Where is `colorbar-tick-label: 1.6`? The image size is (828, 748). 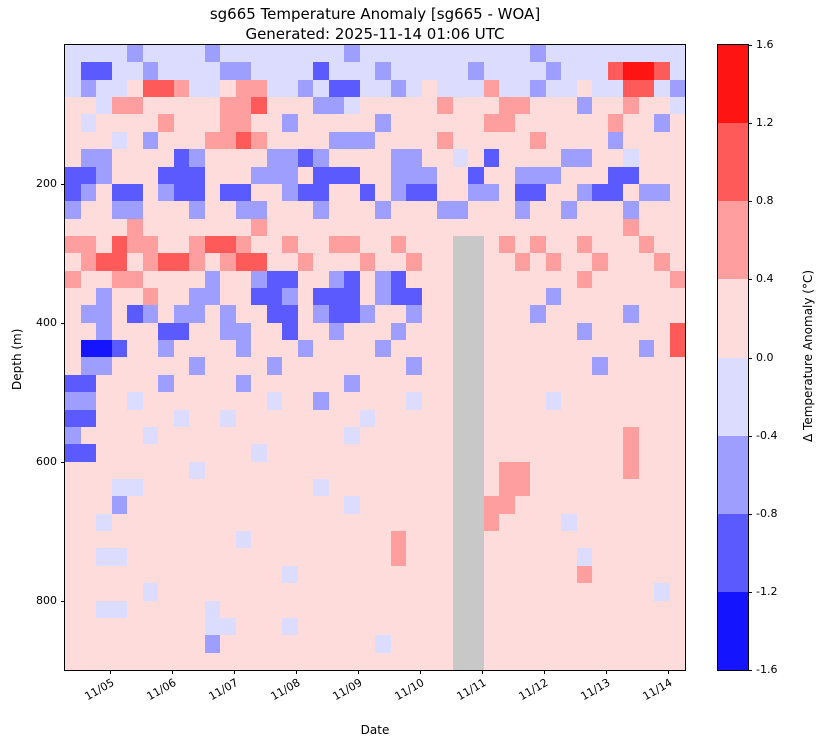
colorbar-tick-label: 1.6 is located at coordinates (765, 44).